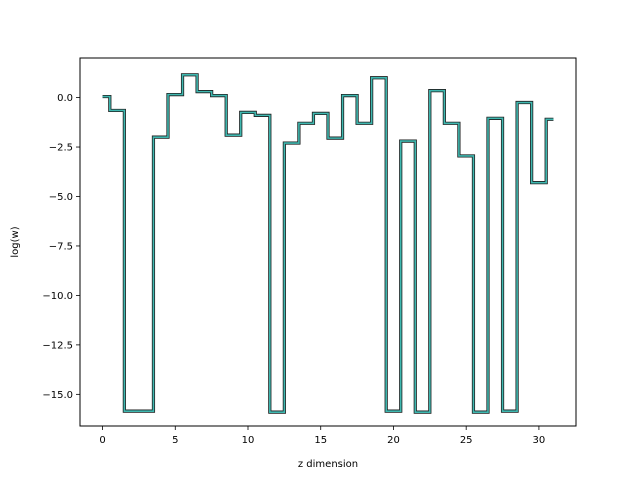  I want to click on x-axis-label: z dimension, so click(328, 464).